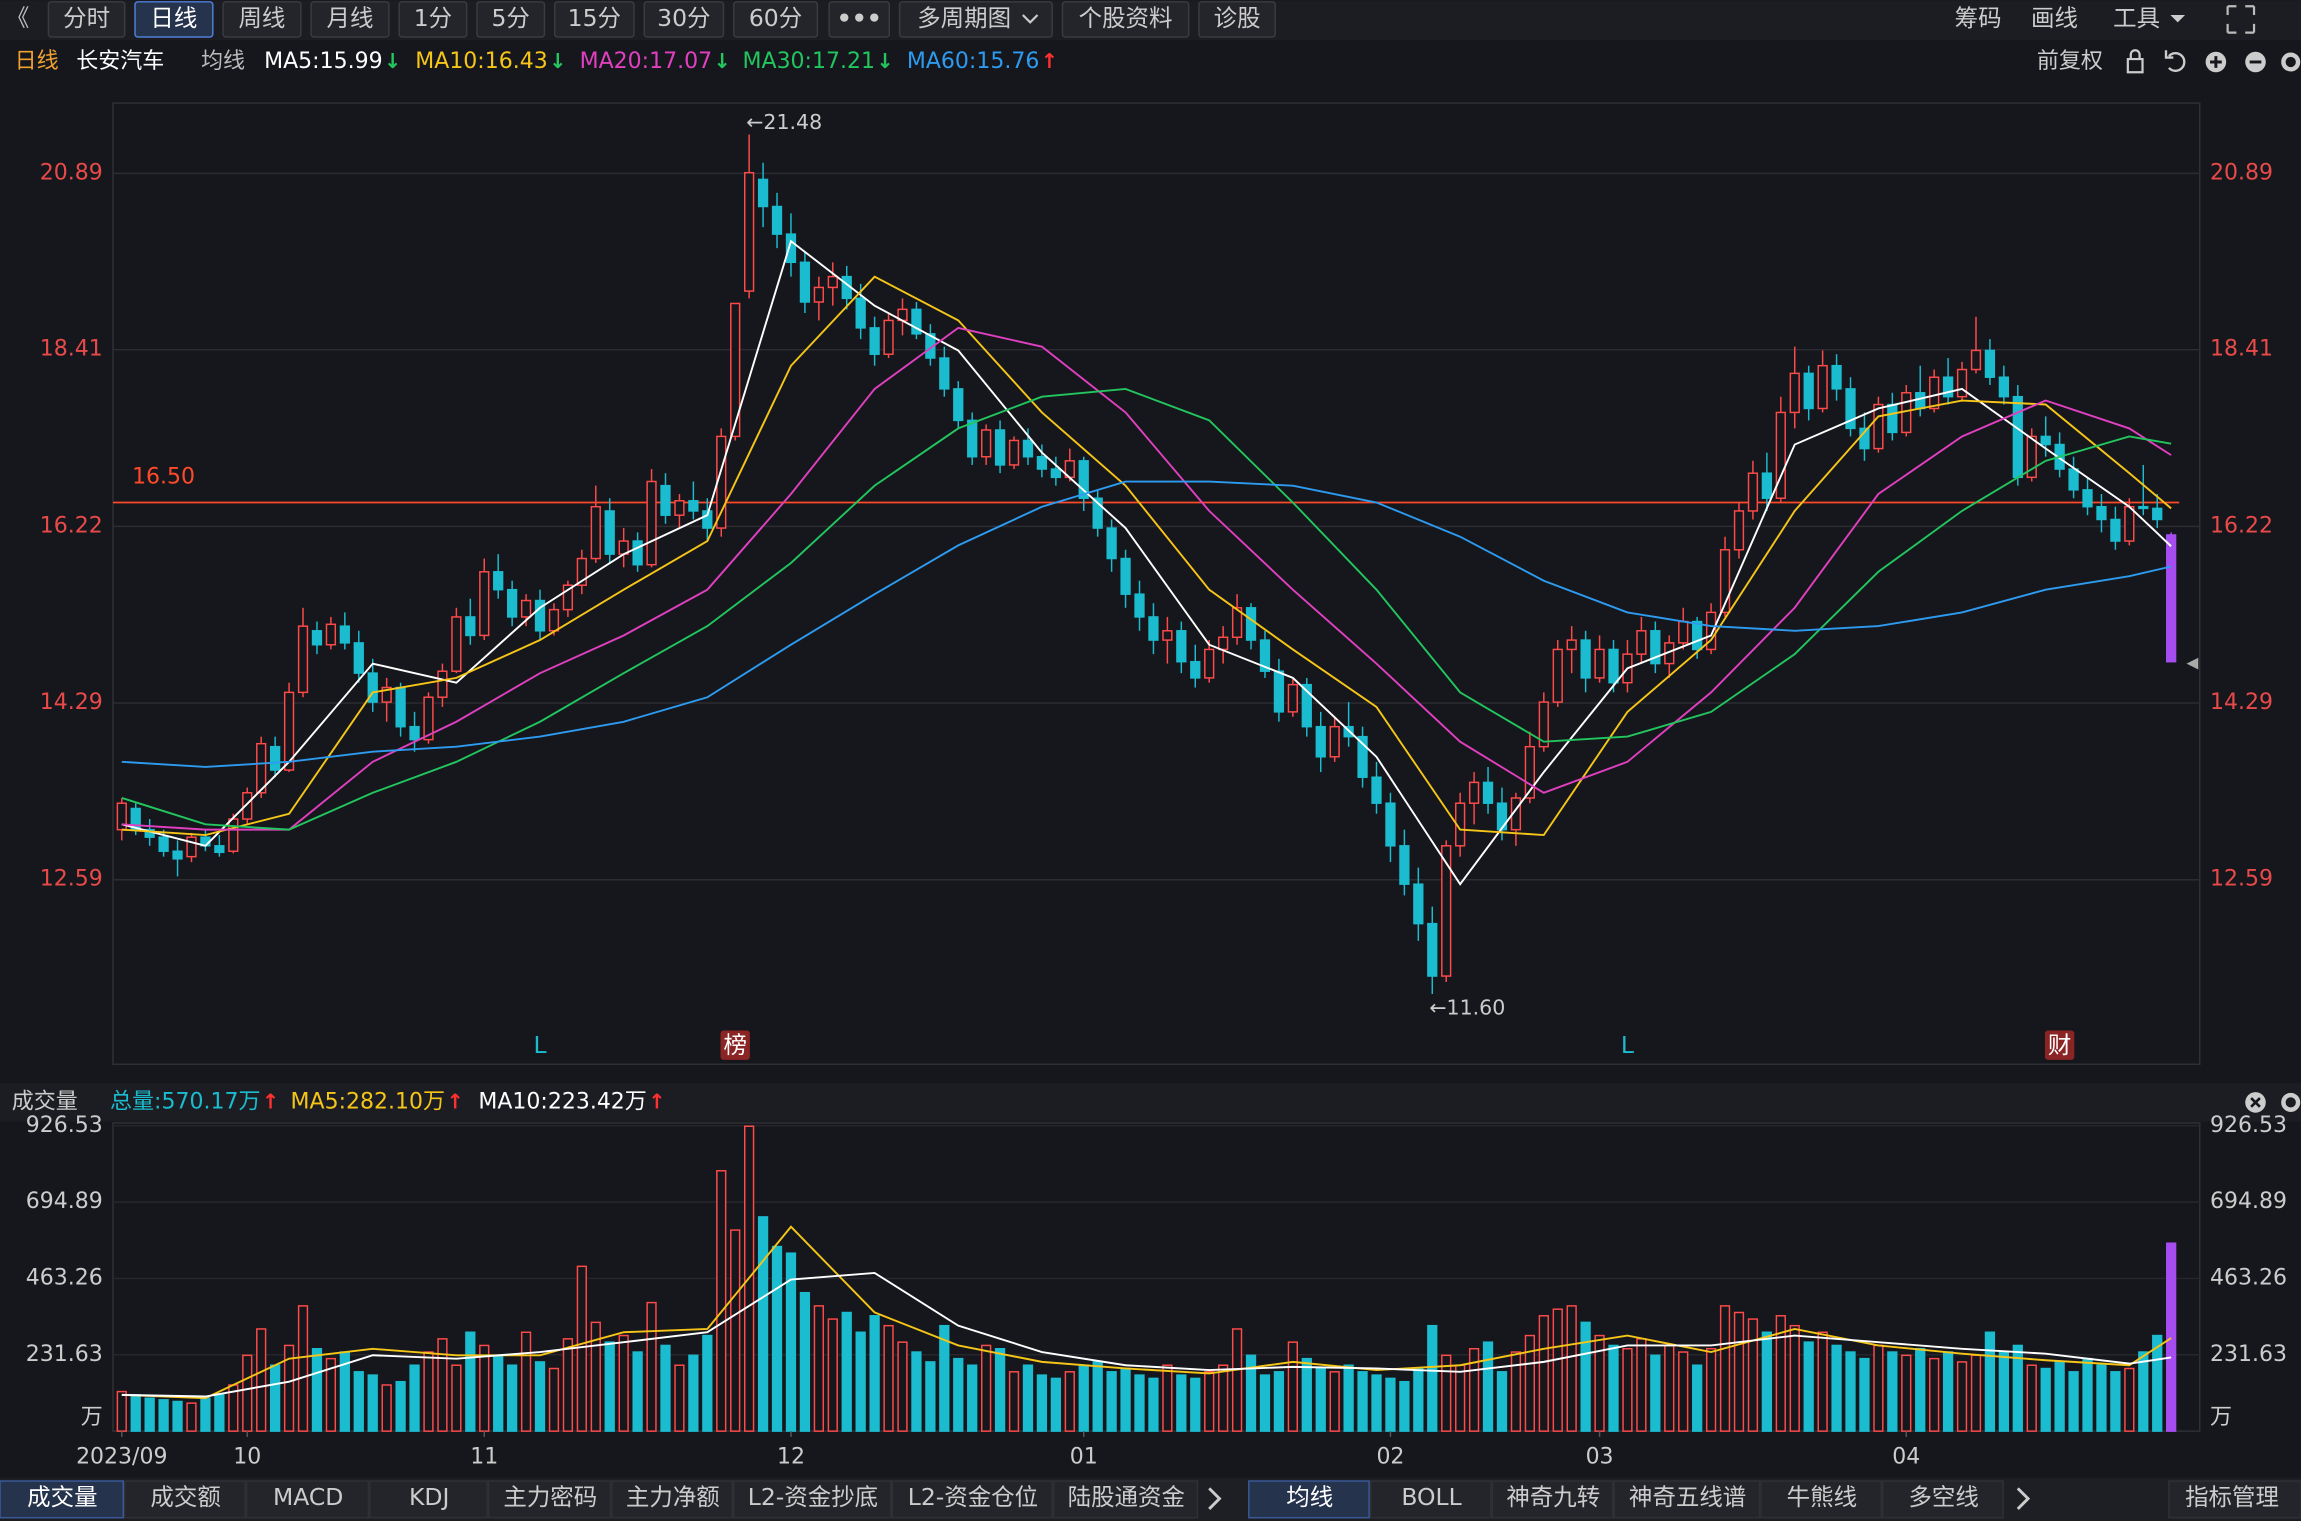  What do you see at coordinates (2059, 1045) in the screenshot?
I see `event-marker: 财` at bounding box center [2059, 1045].